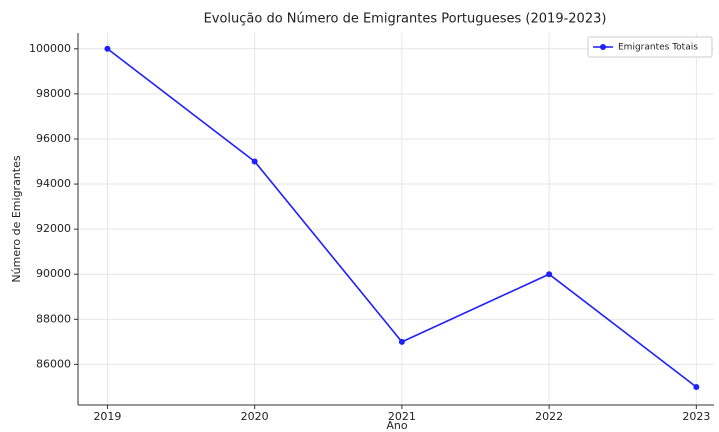  Describe the element at coordinates (16, 218) in the screenshot. I see `y-axis-label: Número de Emigrantes` at that location.